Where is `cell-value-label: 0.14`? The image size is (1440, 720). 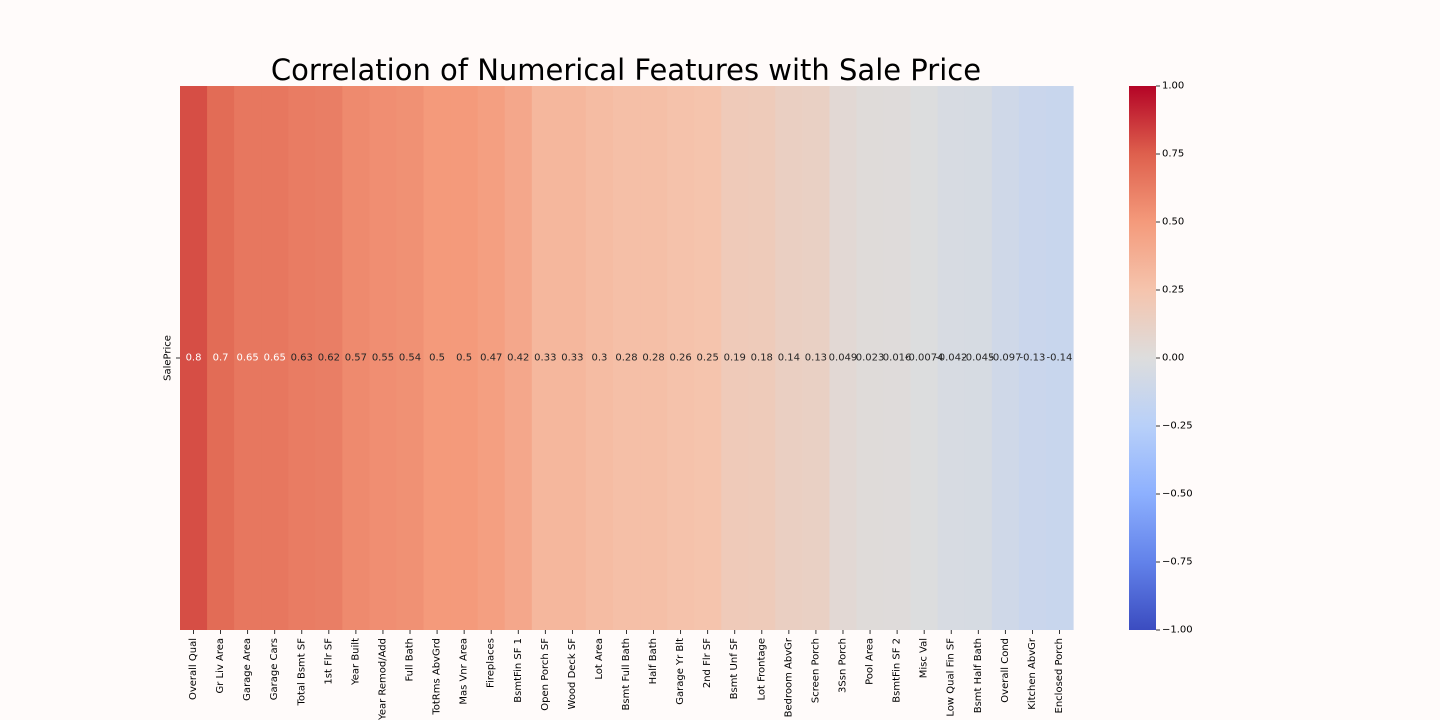
cell-value-label: 0.14 is located at coordinates (789, 358).